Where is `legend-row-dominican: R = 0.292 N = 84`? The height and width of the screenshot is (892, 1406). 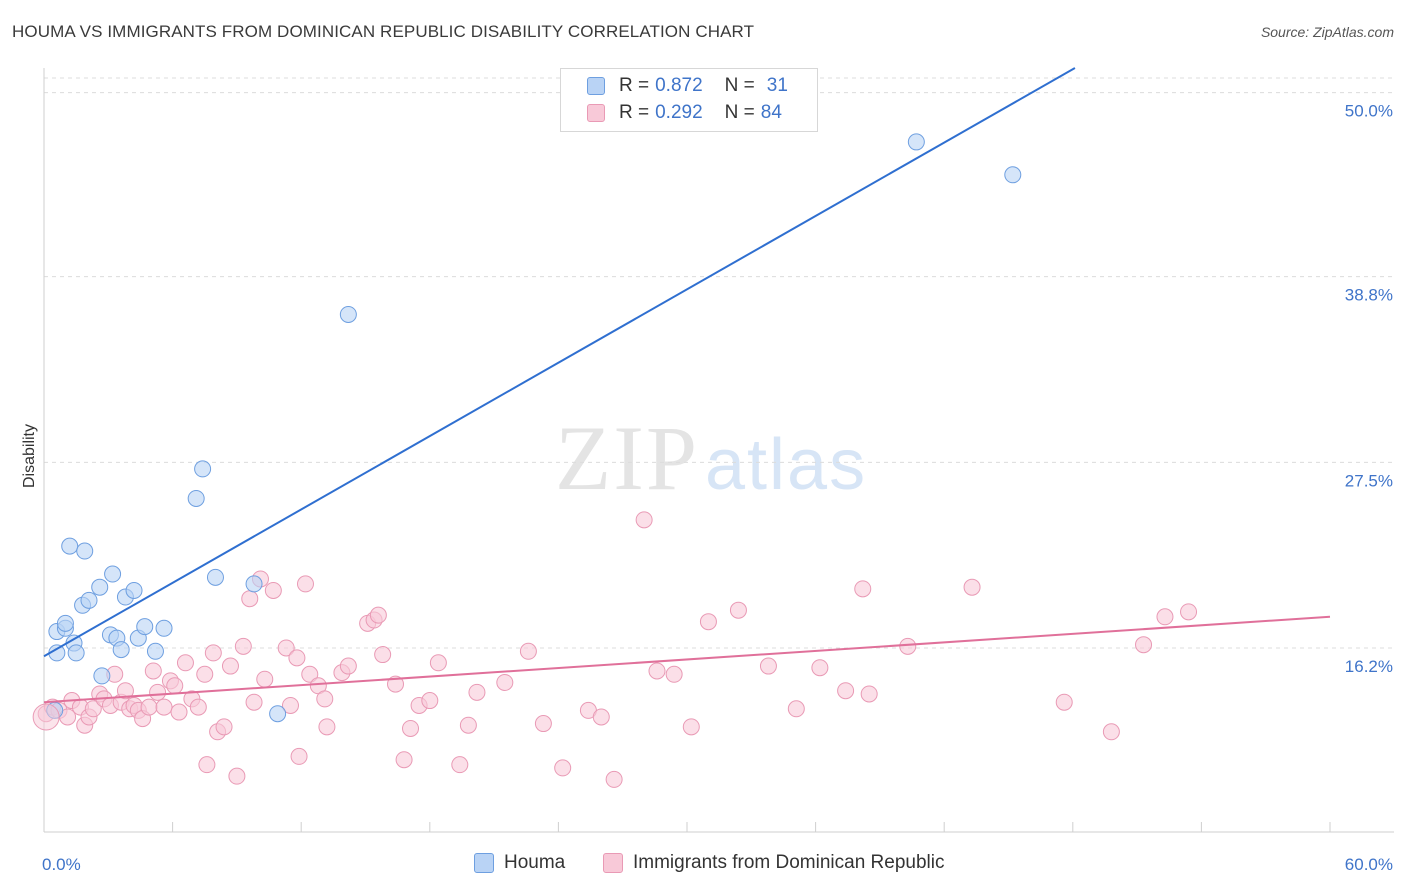
legend-row-dominican: R = 0.292 N = 84 is located at coordinates (684, 113).